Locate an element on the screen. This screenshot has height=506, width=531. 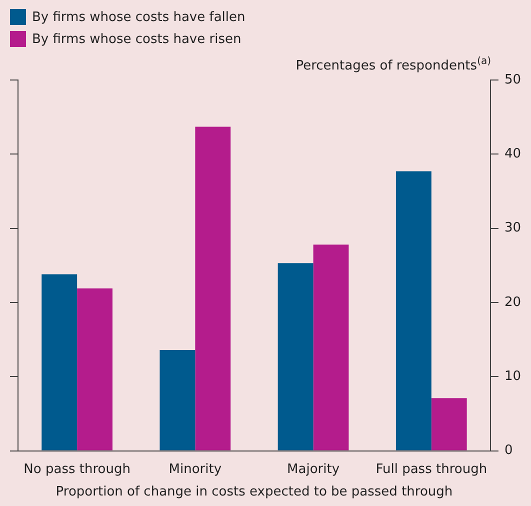
y-tick-label: 20 is located at coordinates (513, 302).